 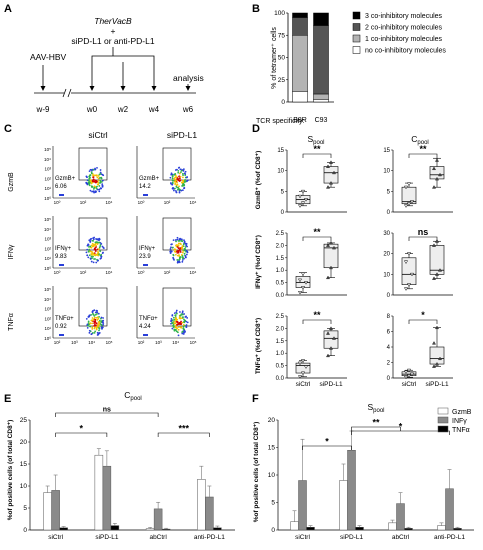 I want to click on d-y-tick-label: 2.0, so click(x=280, y=246).